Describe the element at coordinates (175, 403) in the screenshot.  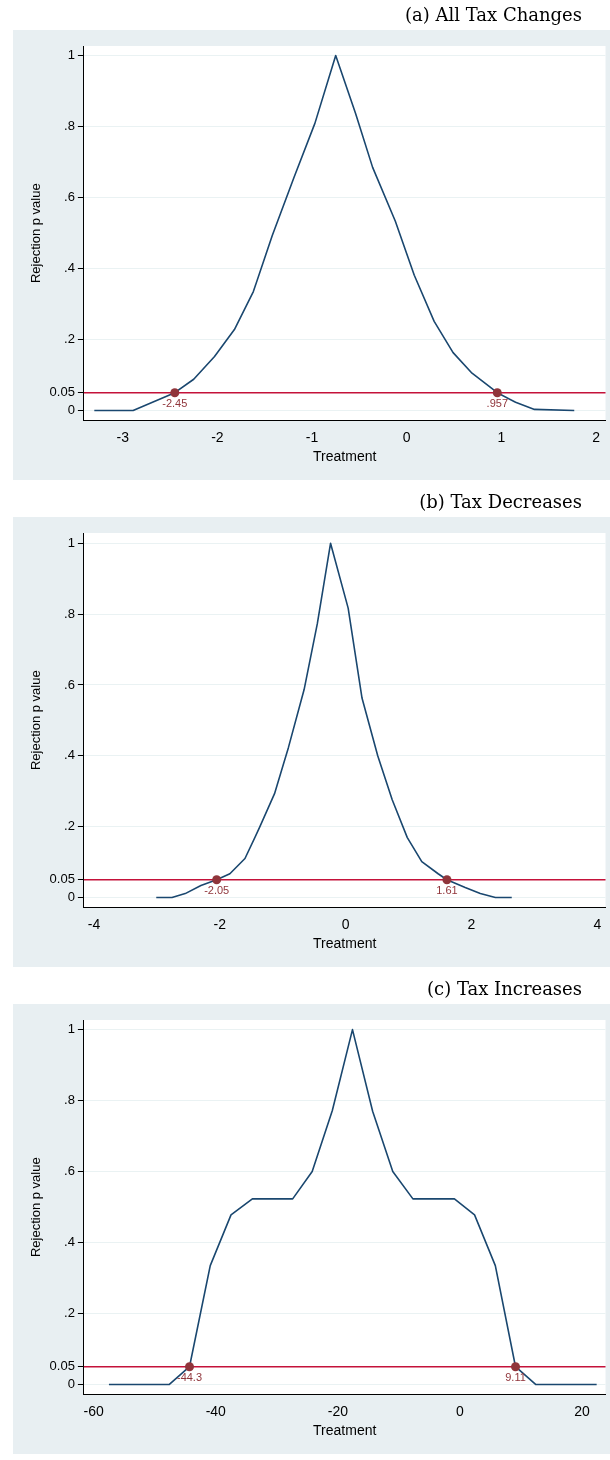
I see `annotation: -2.45` at that location.